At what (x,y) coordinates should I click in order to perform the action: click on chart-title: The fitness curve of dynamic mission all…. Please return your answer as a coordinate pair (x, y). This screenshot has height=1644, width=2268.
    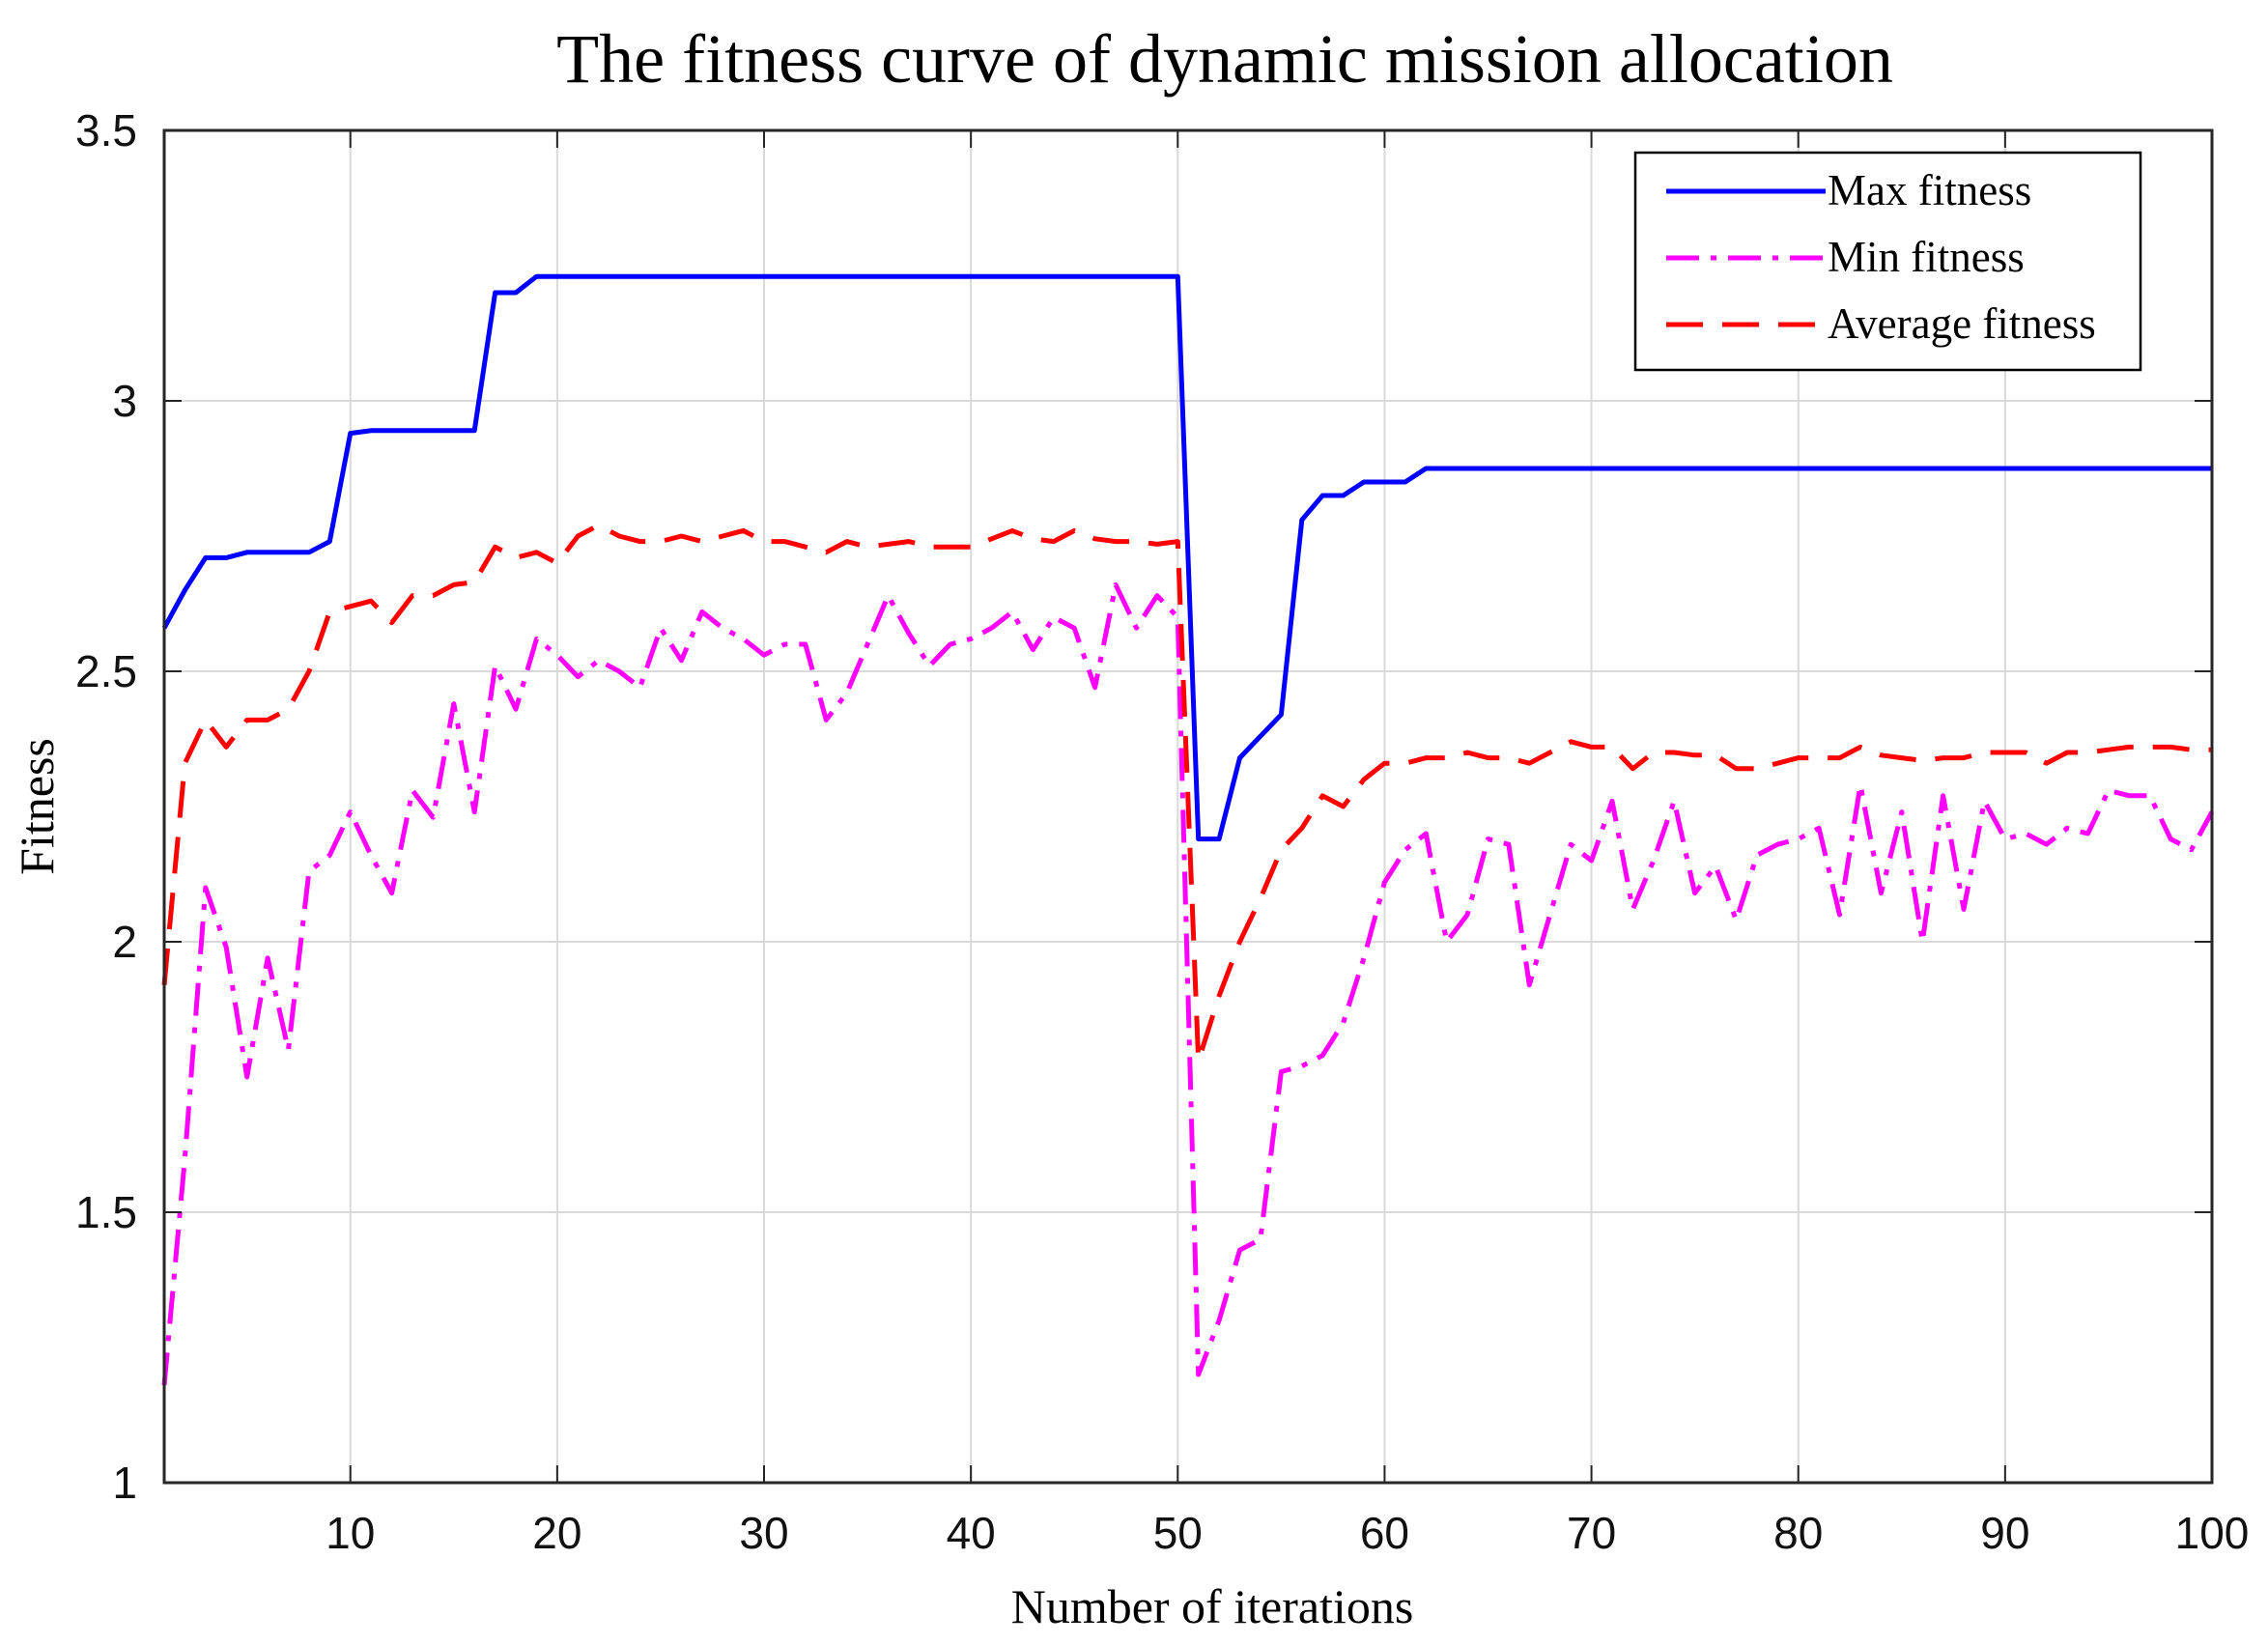
    Looking at the image, I should click on (1224, 59).